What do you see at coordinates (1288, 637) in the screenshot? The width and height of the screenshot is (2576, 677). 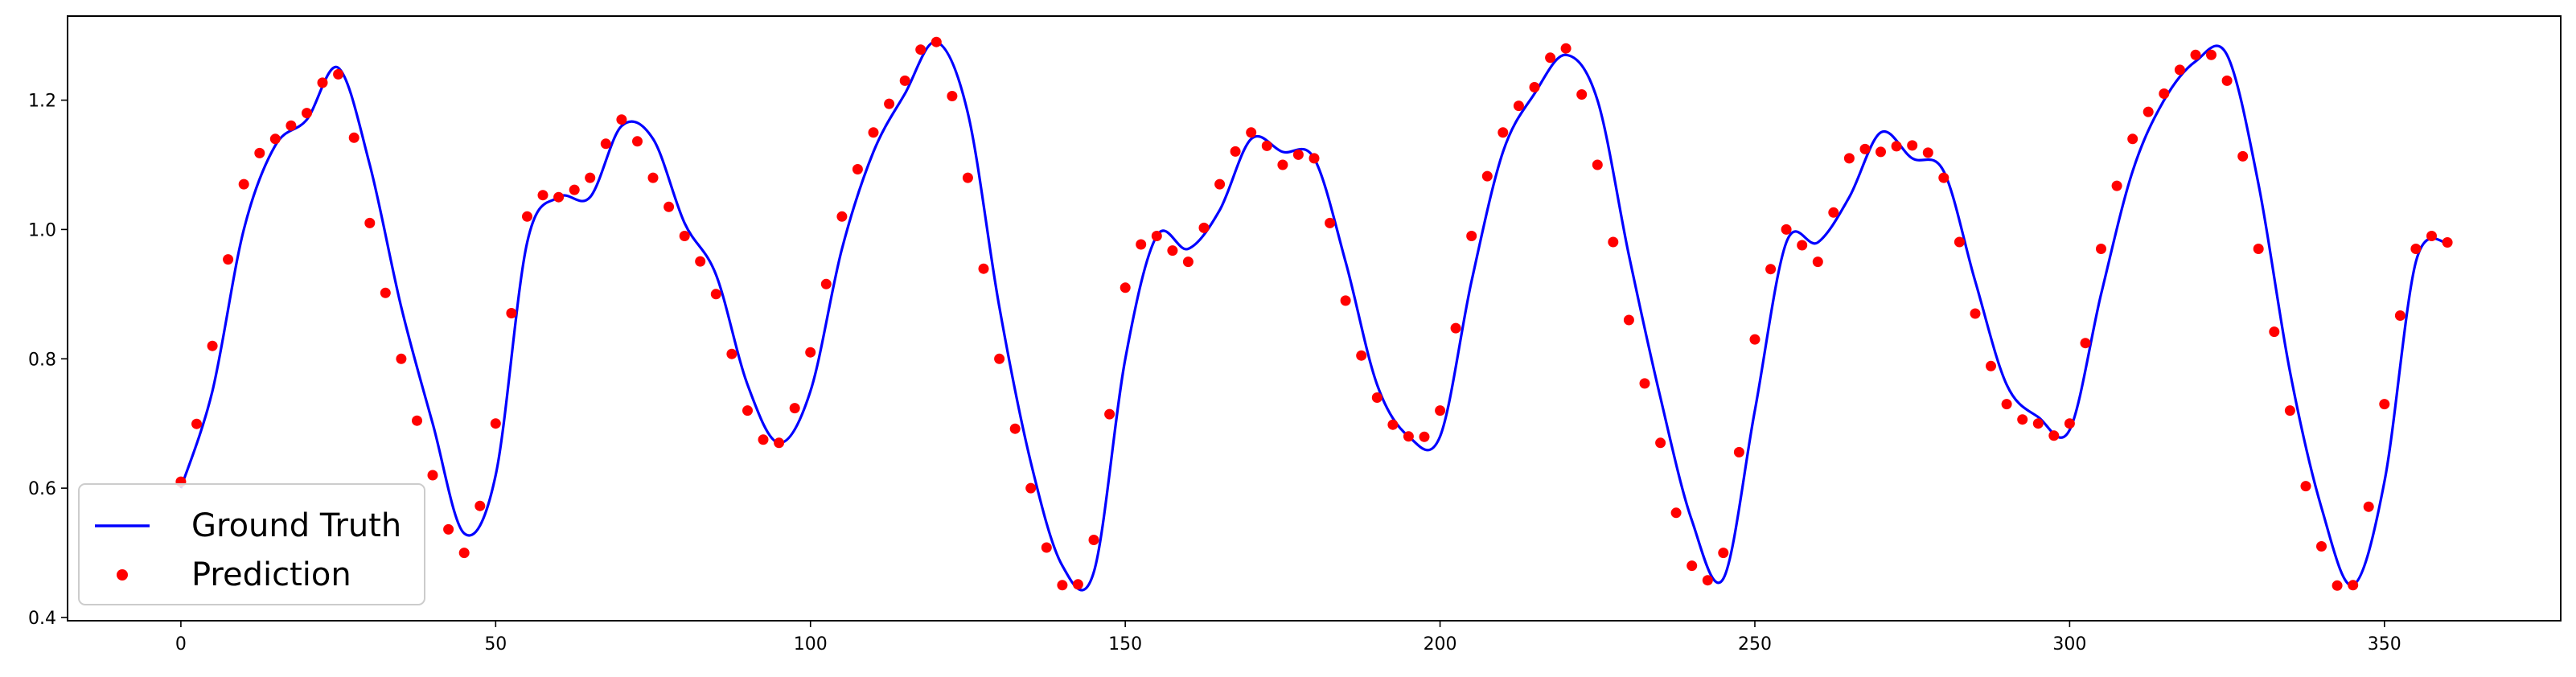 I see `x-axis: 0 50 100 150 200 250 300 350` at bounding box center [1288, 637].